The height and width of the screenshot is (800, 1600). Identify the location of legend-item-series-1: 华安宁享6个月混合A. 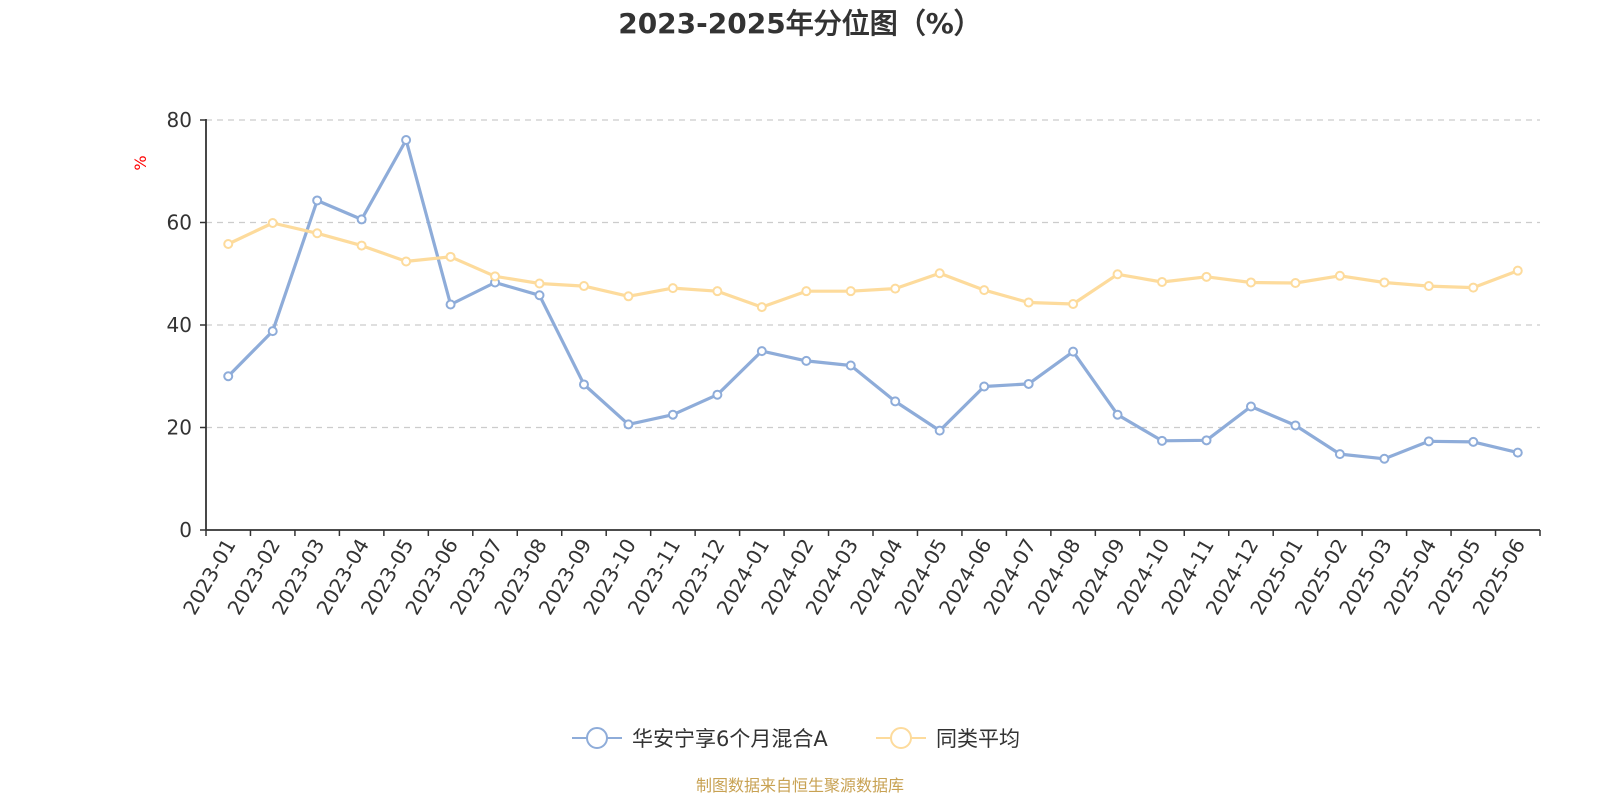
(700, 739).